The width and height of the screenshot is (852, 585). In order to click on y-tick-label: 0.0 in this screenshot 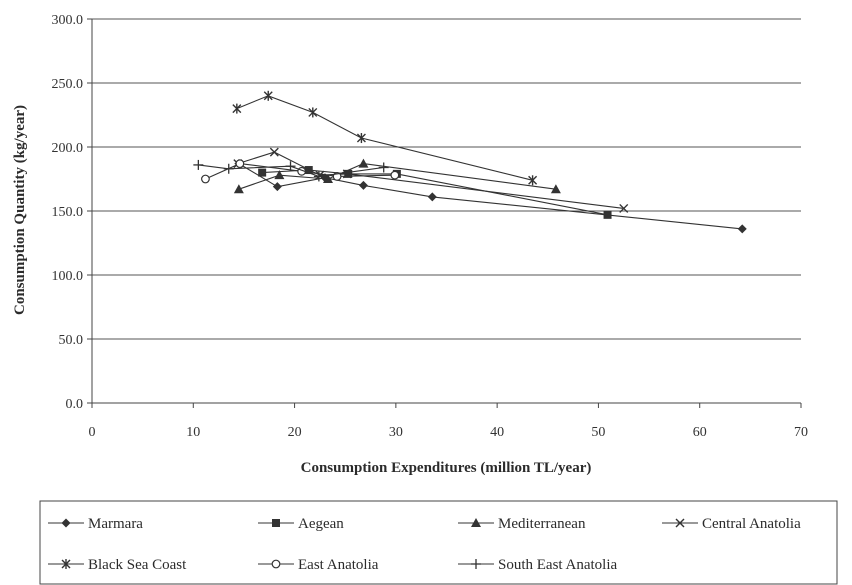, I will do `click(75, 404)`.